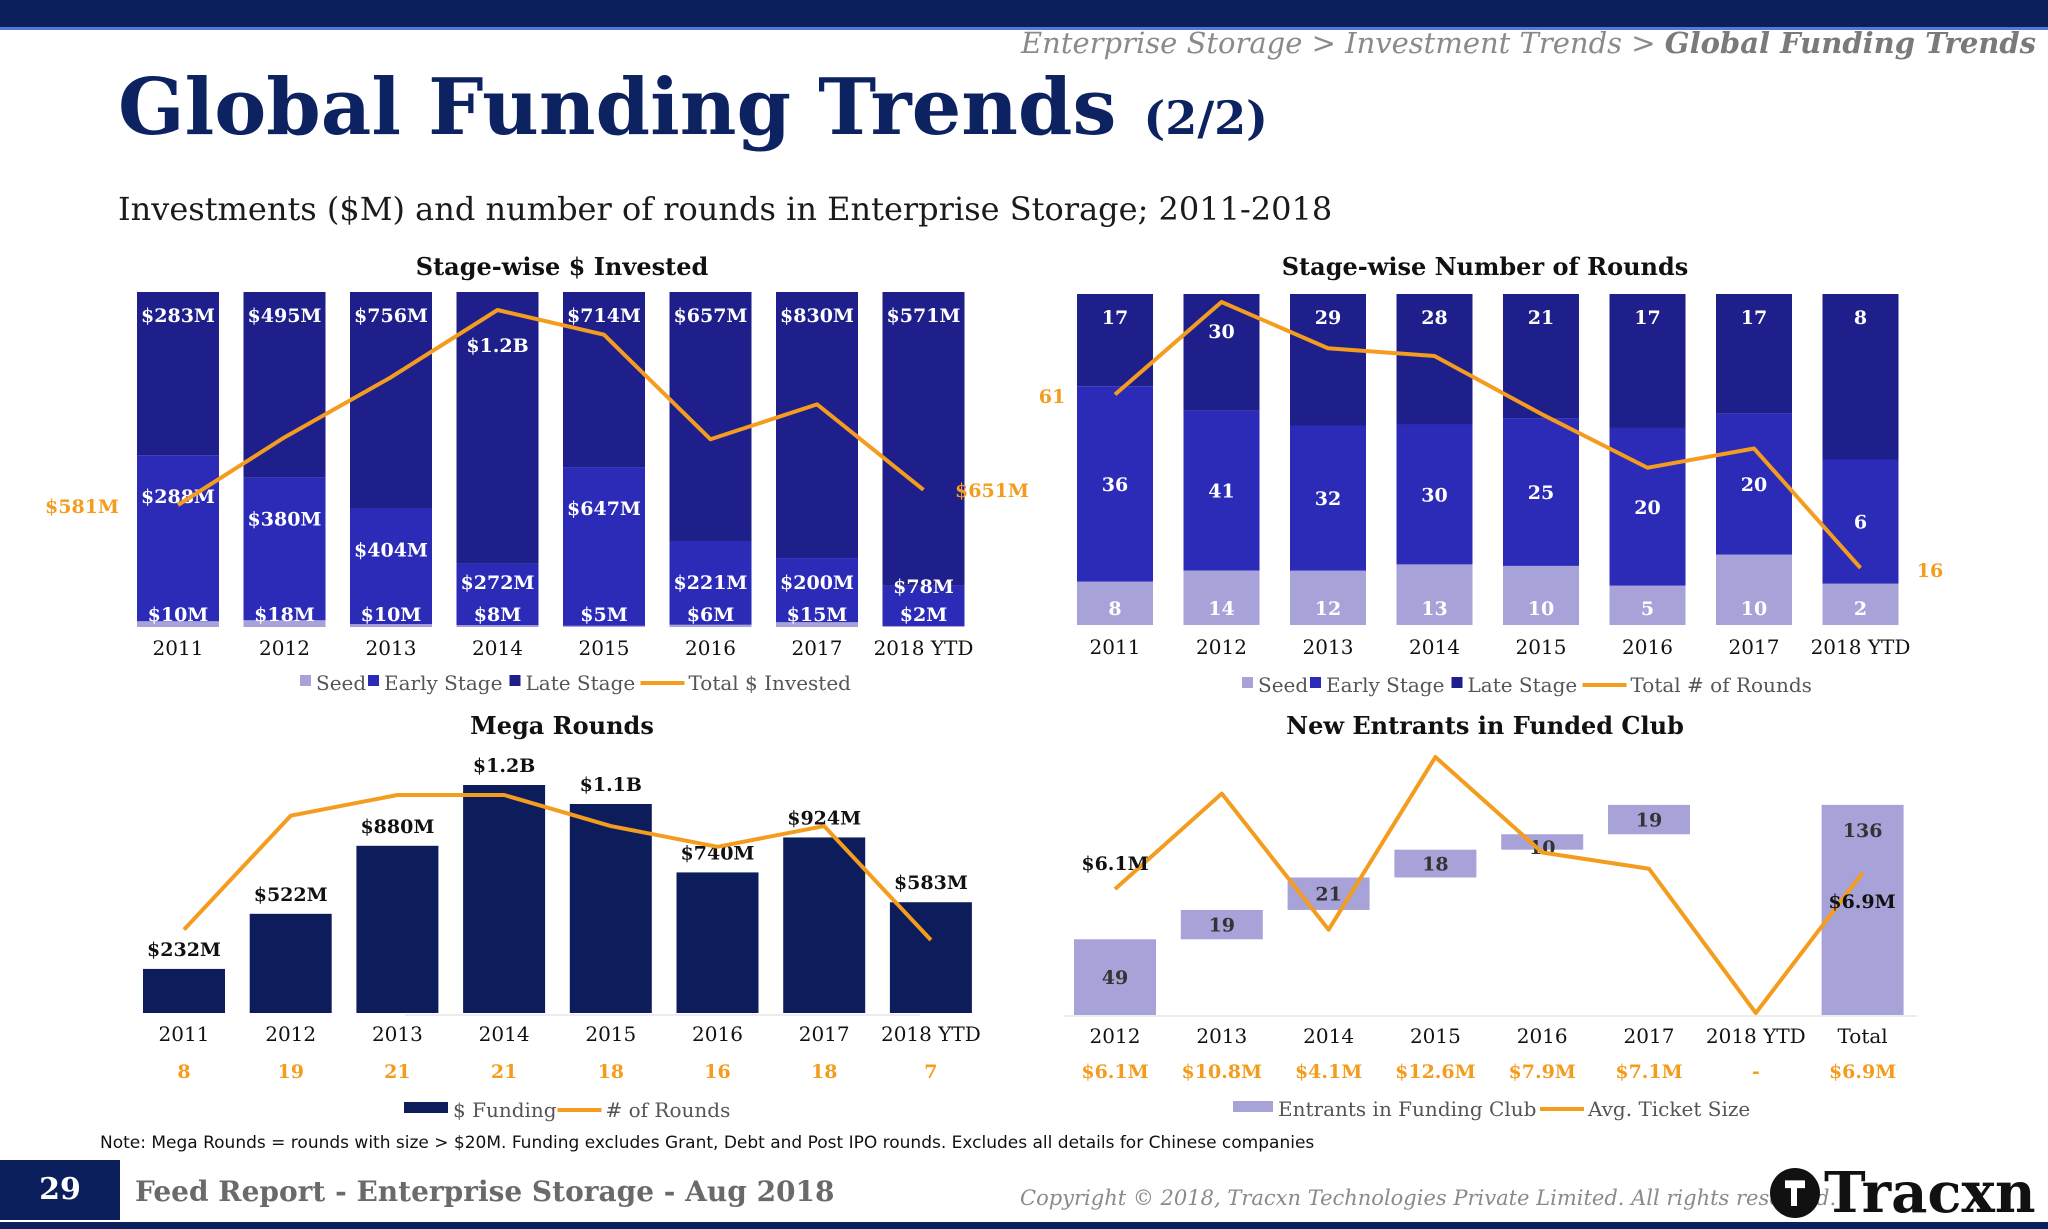  What do you see at coordinates (285, 316) in the screenshot?
I see `bar-label-late: $495M` at bounding box center [285, 316].